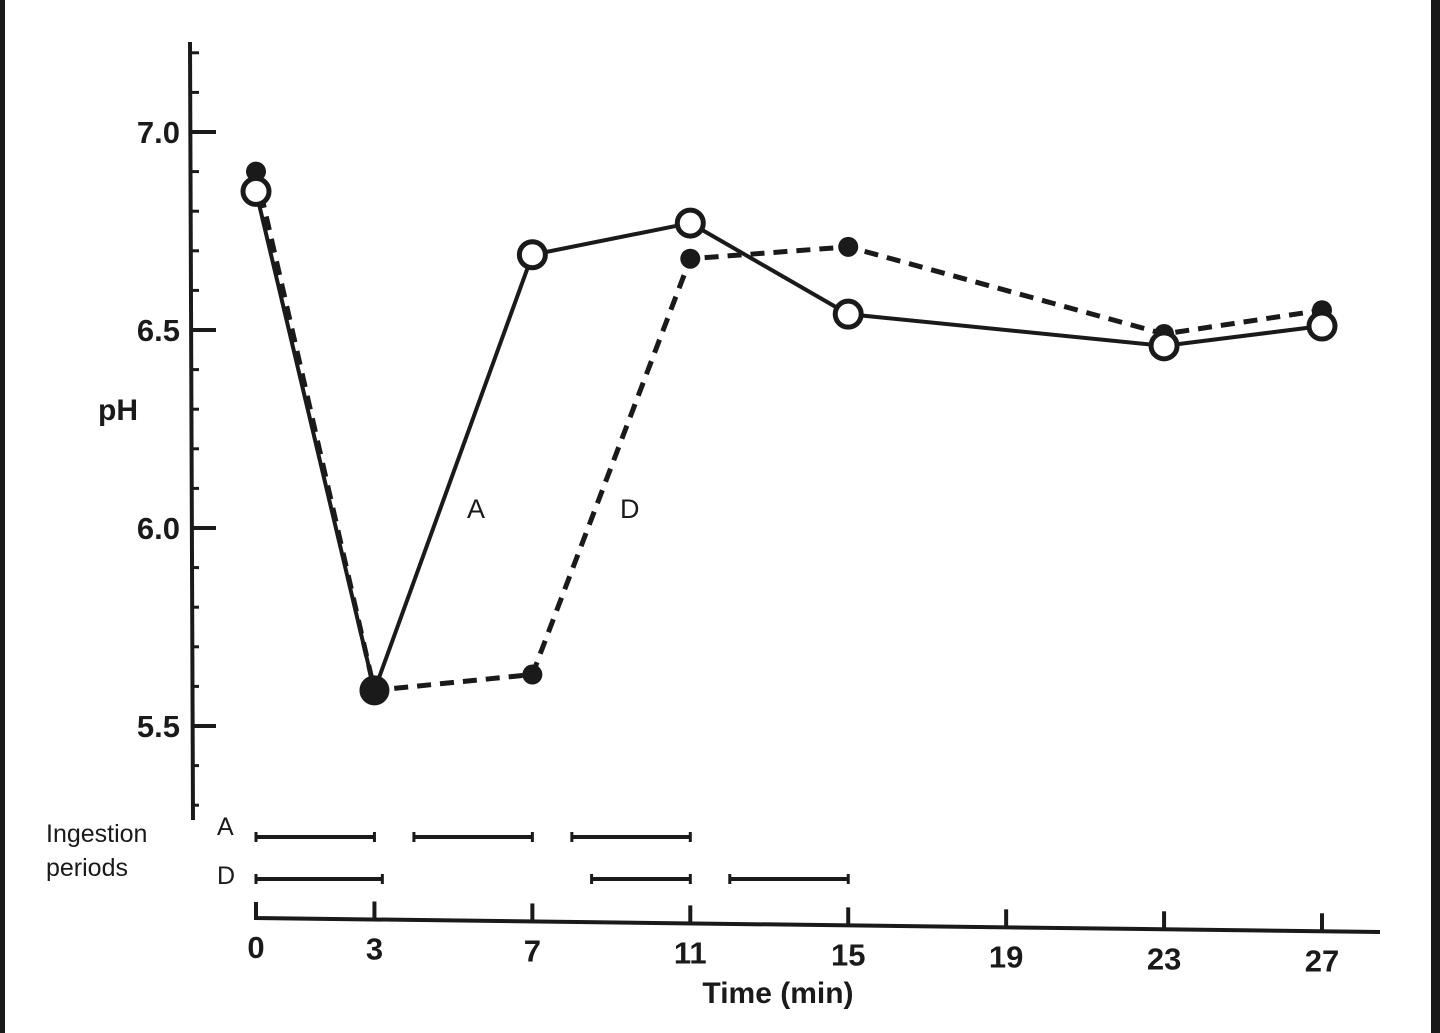 The image size is (1440, 1033). I want to click on x-tick-label: 19, so click(1006, 956).